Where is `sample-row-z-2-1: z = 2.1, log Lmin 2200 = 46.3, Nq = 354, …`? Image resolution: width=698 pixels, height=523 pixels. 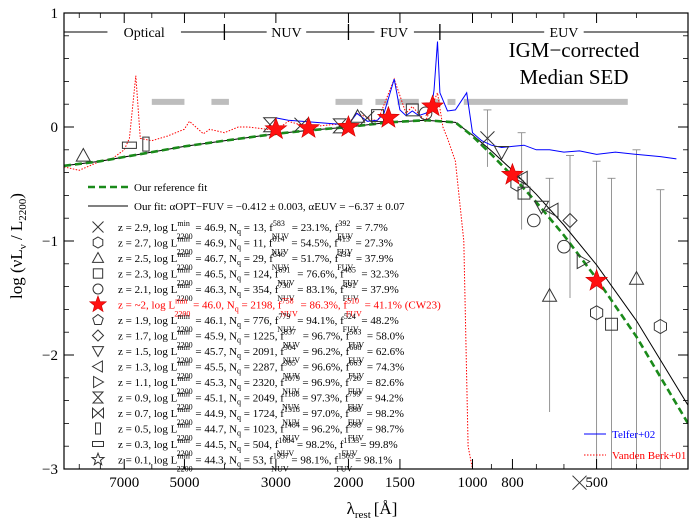 sample-row-z-2-1: z = 2.1, log Lmin 2200 = 46.3, Nq = 354, … is located at coordinates (245, 292).